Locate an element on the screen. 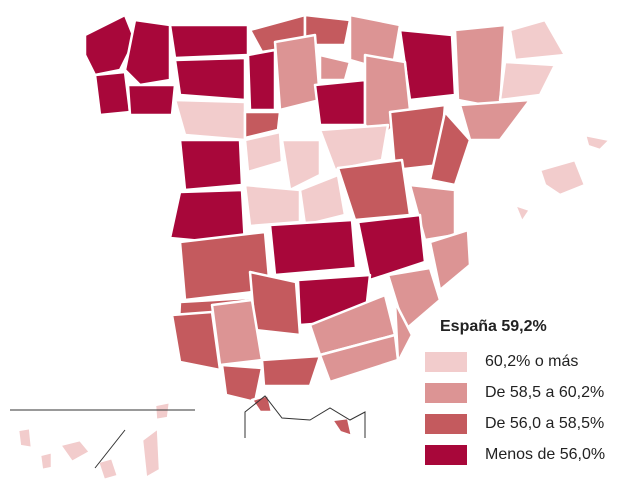  legend-label: Menos de 56,0% is located at coordinates (545, 454).